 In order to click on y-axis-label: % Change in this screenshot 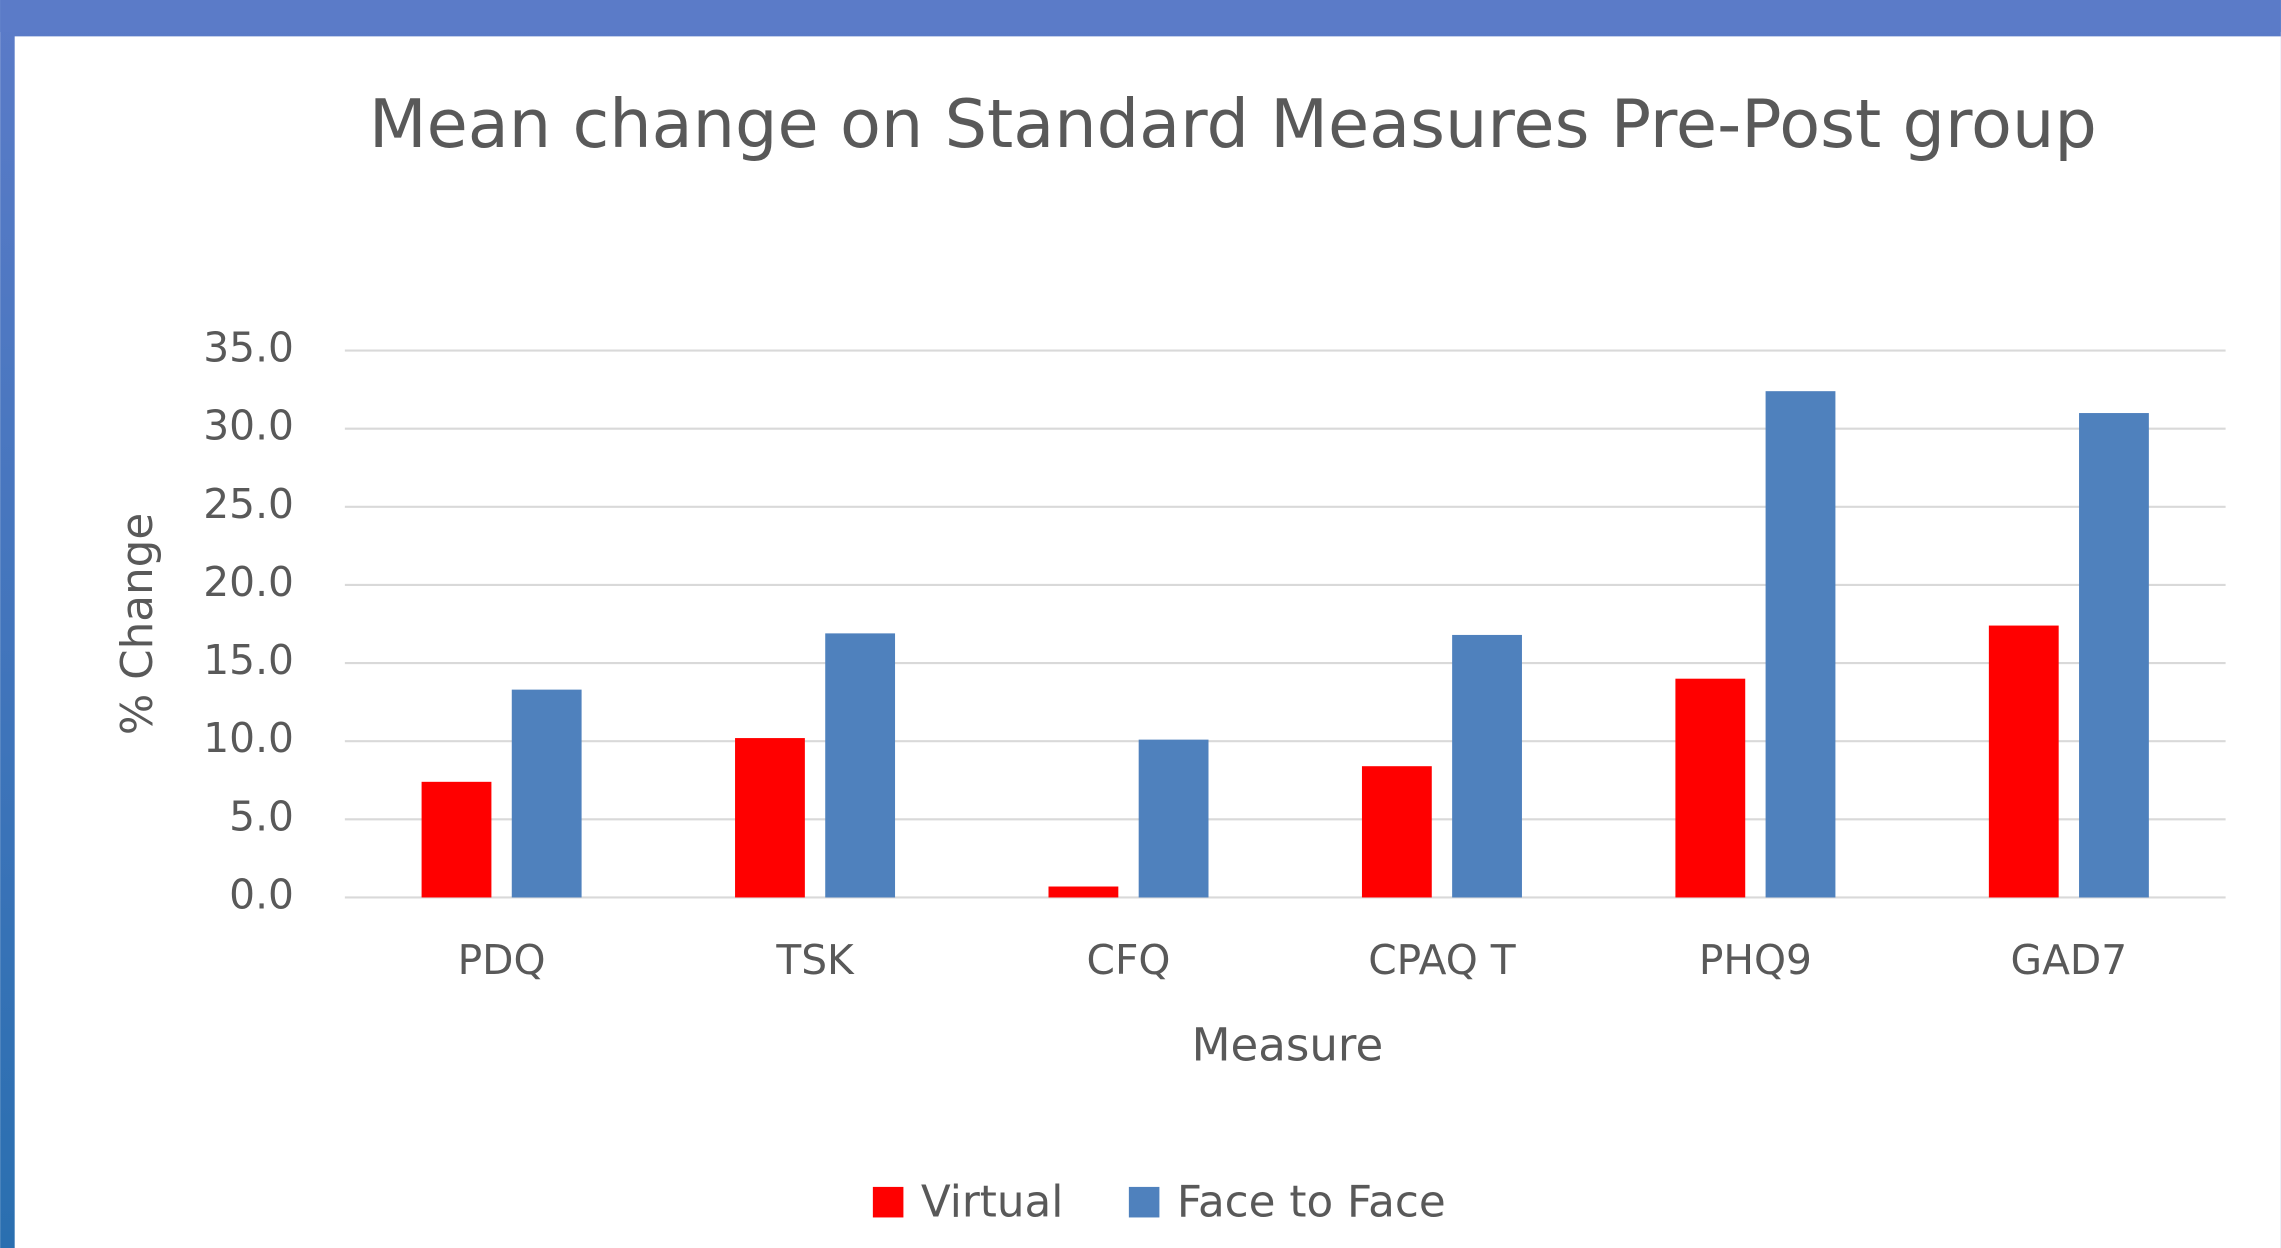, I will do `click(138, 624)`.